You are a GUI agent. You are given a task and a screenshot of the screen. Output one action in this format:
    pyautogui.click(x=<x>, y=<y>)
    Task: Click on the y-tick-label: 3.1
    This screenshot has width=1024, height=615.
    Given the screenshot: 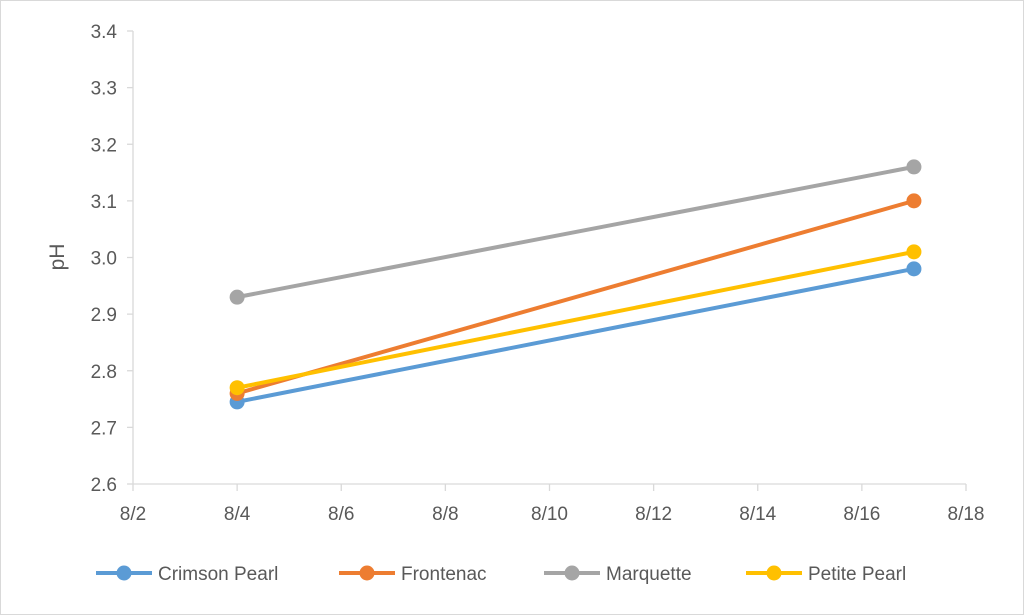 What is the action you would take?
    pyautogui.click(x=104, y=202)
    